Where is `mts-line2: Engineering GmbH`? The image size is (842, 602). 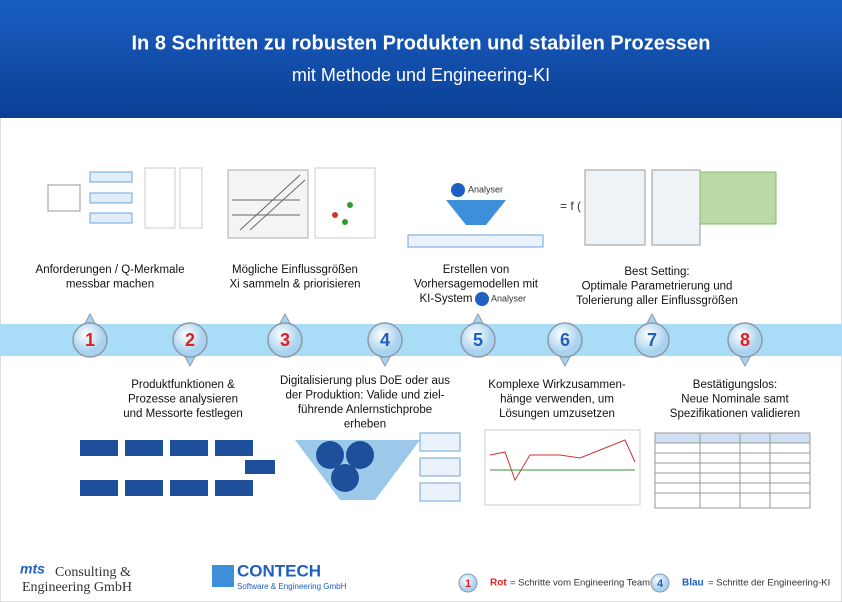
mts-line2: Engineering GmbH is located at coordinates (77, 587).